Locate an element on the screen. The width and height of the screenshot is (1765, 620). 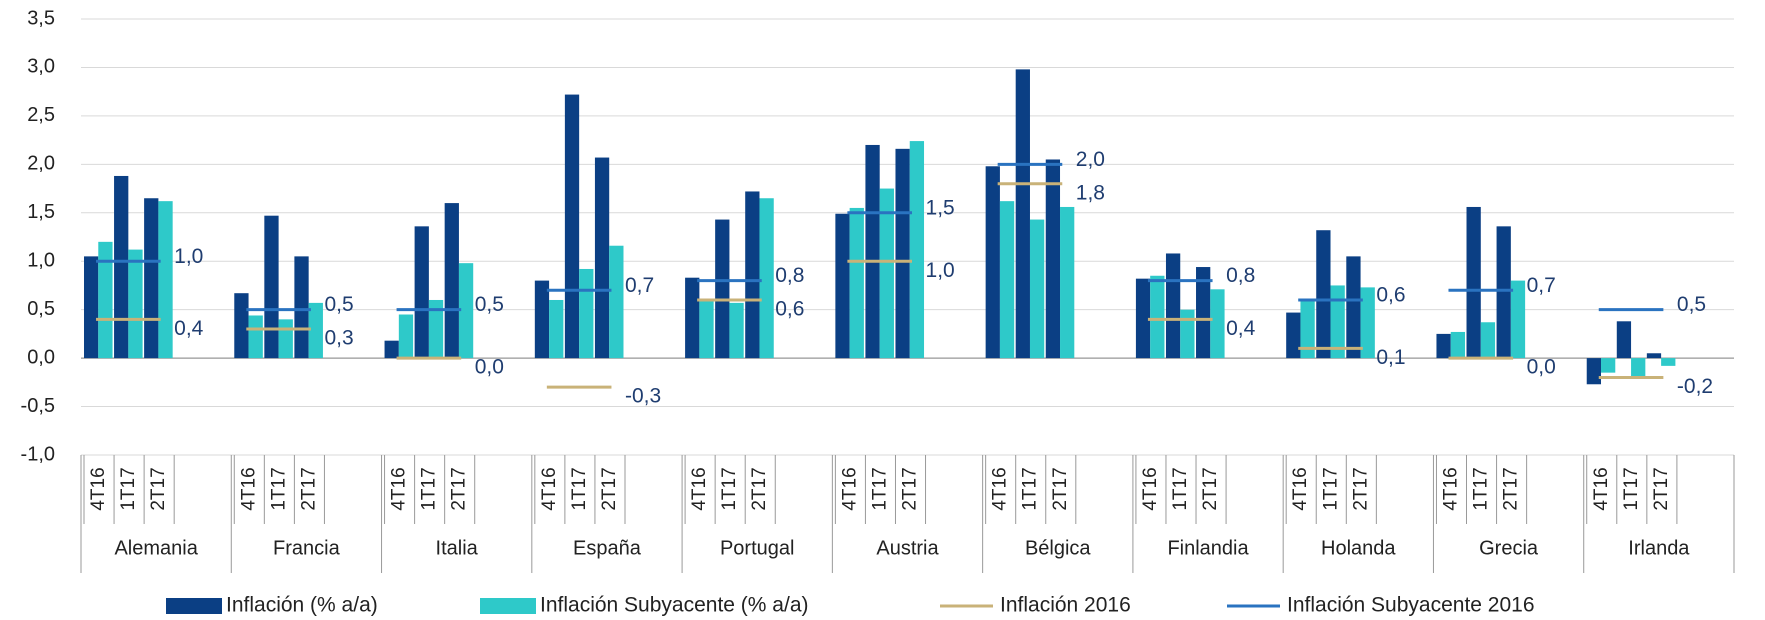
legend-label: Inflación Subyacente 2016 is located at coordinates (1411, 605).